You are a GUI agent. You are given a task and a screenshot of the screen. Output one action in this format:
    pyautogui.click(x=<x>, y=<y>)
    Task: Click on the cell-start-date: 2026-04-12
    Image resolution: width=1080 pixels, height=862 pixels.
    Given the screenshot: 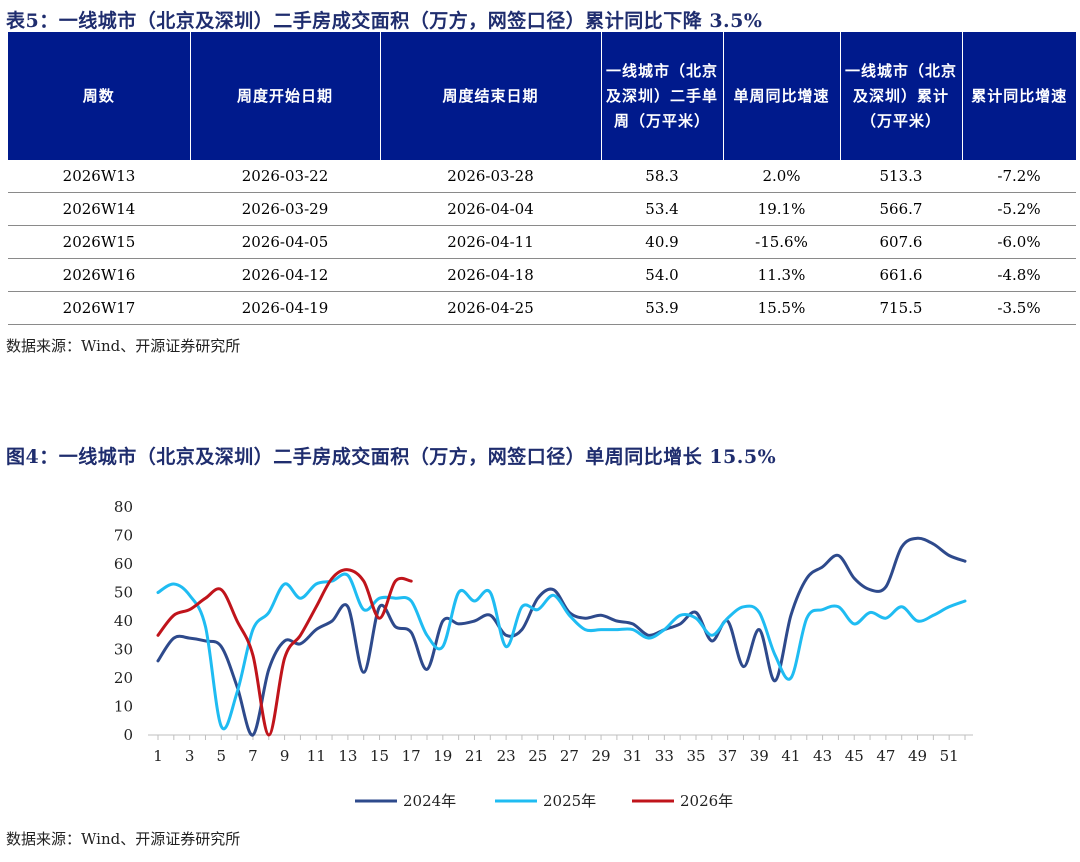 What is the action you would take?
    pyautogui.click(x=285, y=275)
    